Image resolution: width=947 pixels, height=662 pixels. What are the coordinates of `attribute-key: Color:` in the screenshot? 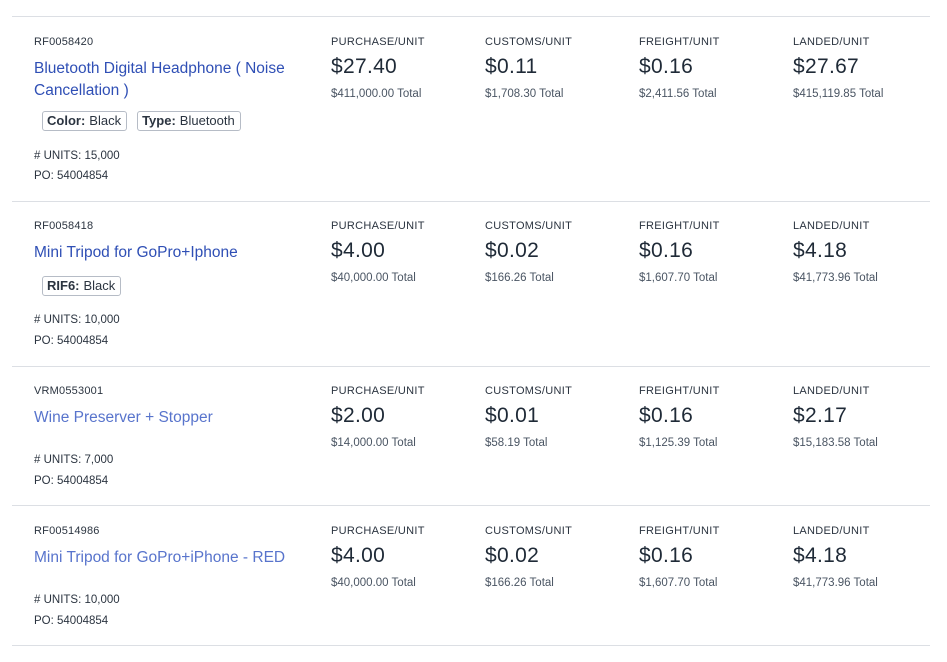 It's located at (66, 120).